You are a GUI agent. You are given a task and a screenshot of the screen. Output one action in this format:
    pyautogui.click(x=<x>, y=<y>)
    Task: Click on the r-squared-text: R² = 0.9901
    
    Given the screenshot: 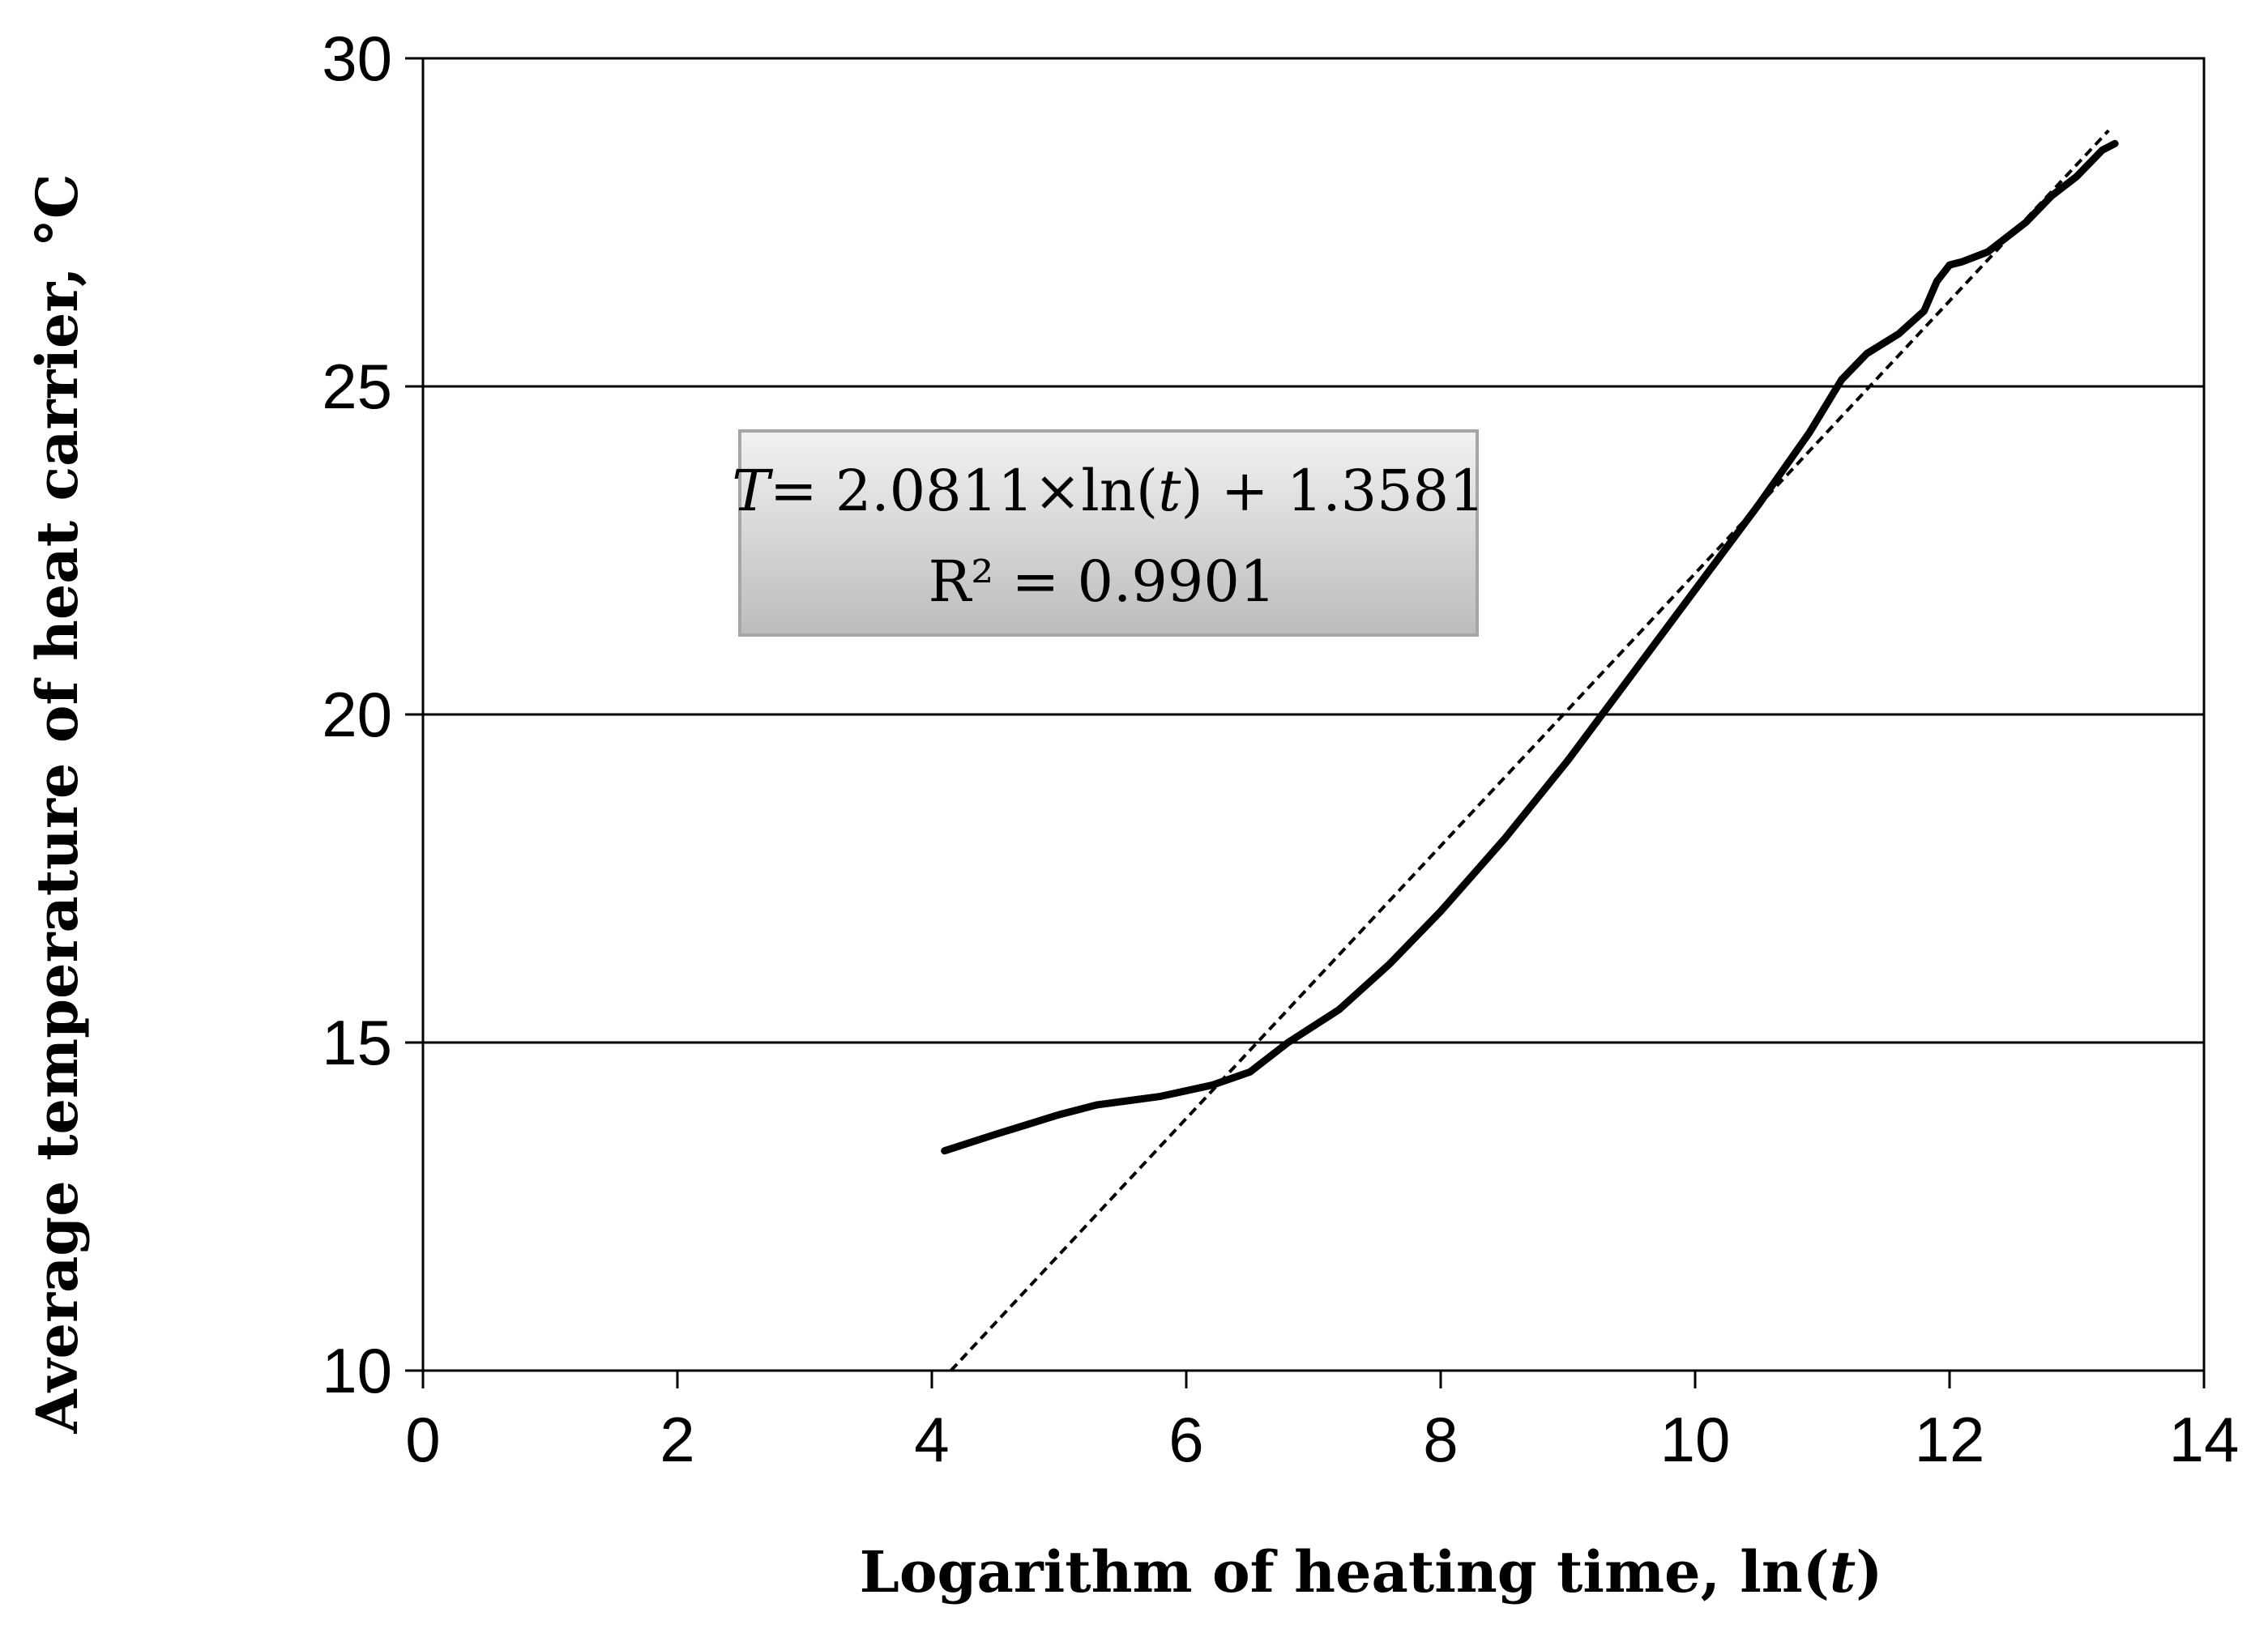 What is the action you would take?
    pyautogui.click(x=1102, y=581)
    